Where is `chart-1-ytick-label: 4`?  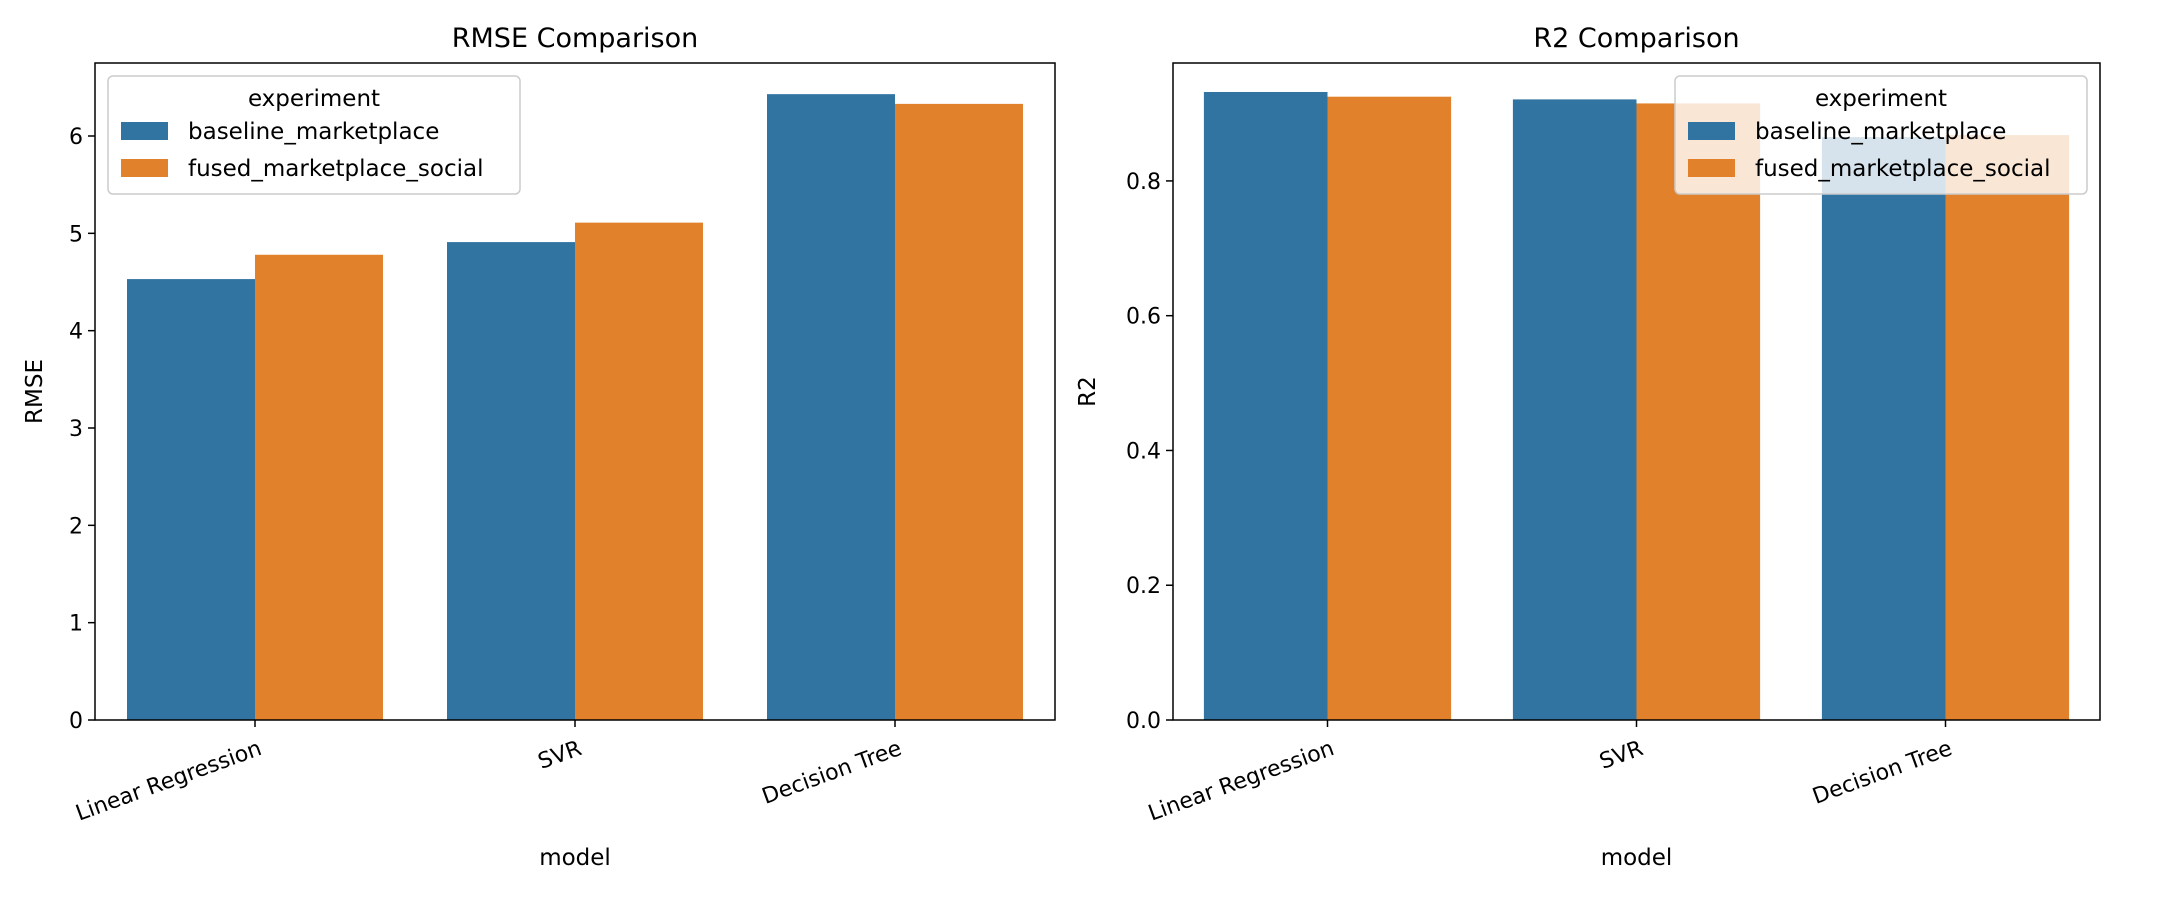 chart-1-ytick-label: 4 is located at coordinates (76, 332).